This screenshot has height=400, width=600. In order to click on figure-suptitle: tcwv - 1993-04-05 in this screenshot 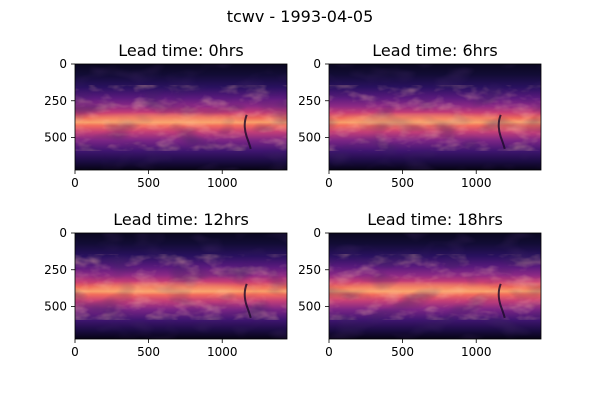, I will do `click(300, 16)`.